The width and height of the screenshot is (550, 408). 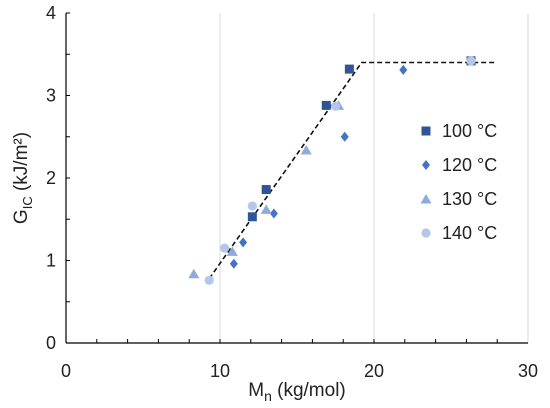 I want to click on x-tick-label: 0, so click(x=66, y=371).